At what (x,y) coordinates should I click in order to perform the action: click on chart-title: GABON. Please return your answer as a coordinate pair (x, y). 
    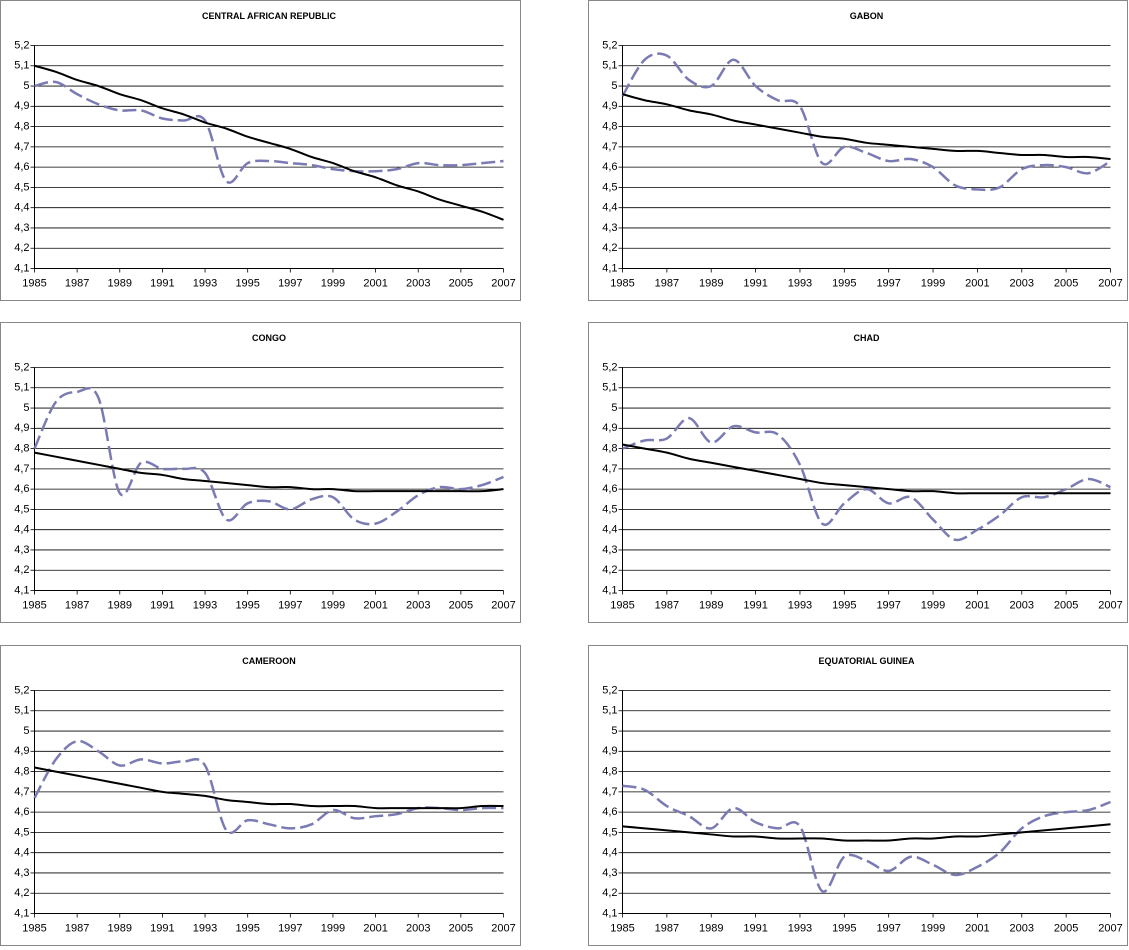
    Looking at the image, I should click on (867, 16).